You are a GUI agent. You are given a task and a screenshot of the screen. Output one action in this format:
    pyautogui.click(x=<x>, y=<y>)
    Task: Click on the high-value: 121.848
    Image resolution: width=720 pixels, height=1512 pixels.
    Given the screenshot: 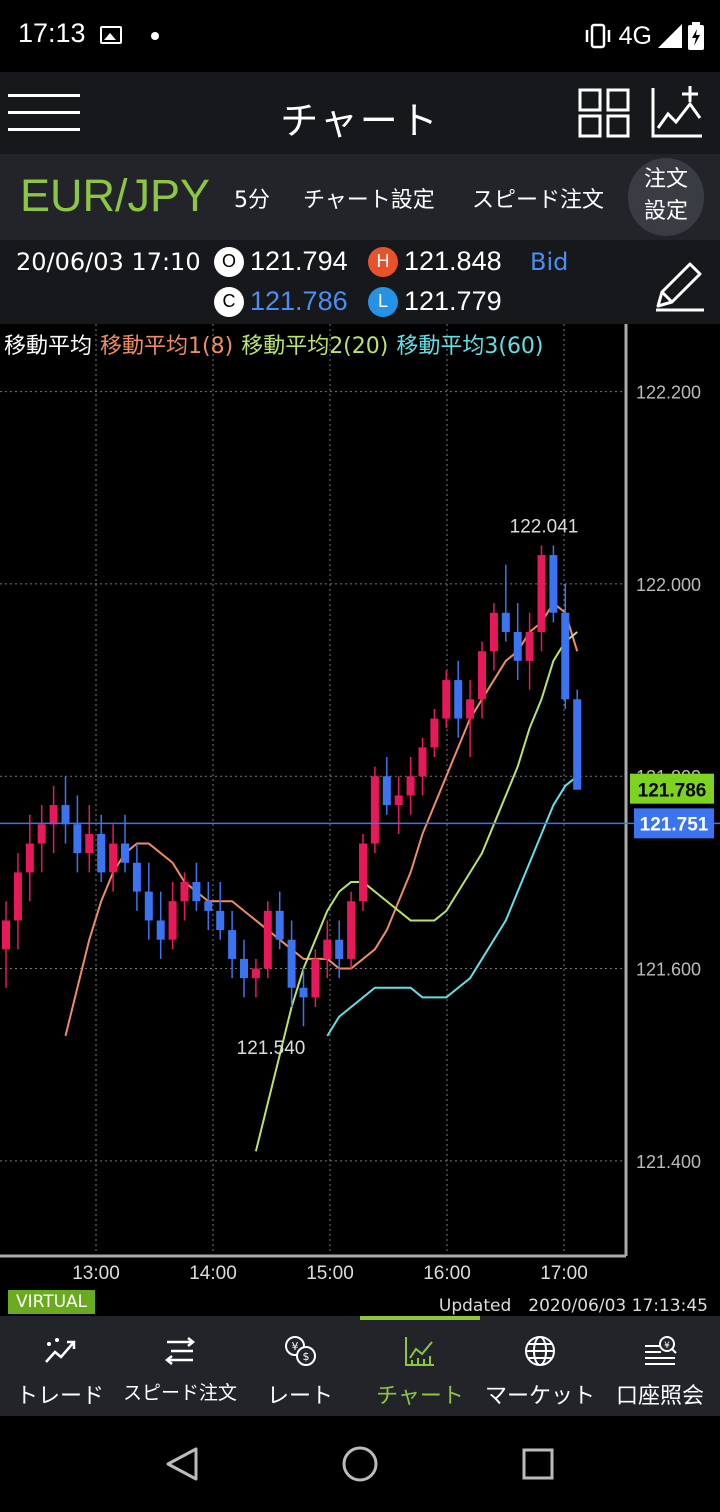 What is the action you would take?
    pyautogui.click(x=453, y=261)
    